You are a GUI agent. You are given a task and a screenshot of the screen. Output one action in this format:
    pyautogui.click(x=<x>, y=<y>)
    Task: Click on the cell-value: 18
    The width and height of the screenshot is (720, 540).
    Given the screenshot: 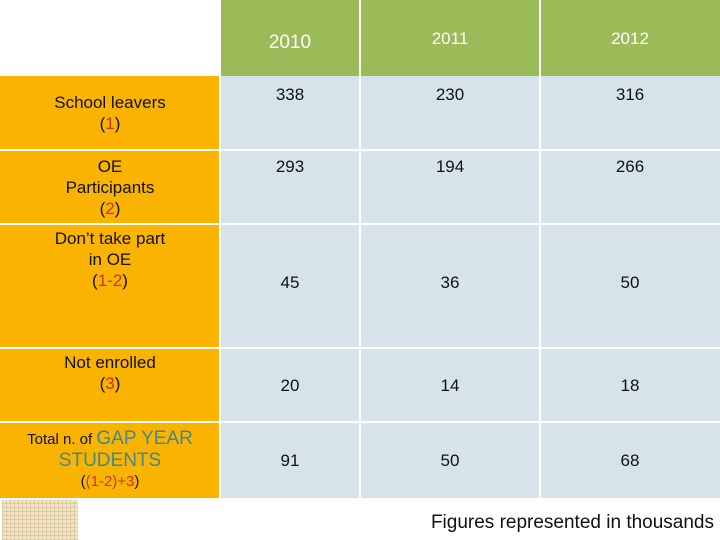 What is the action you would take?
    pyautogui.click(x=630, y=385)
    